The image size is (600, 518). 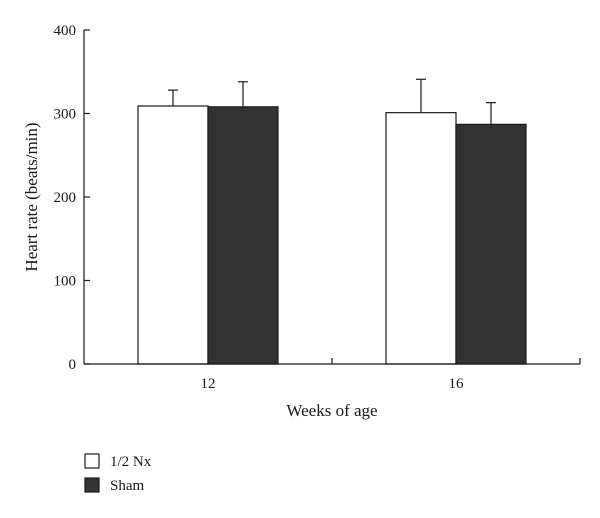 What do you see at coordinates (92, 485) in the screenshot?
I see `legend-swatch-sham` at bounding box center [92, 485].